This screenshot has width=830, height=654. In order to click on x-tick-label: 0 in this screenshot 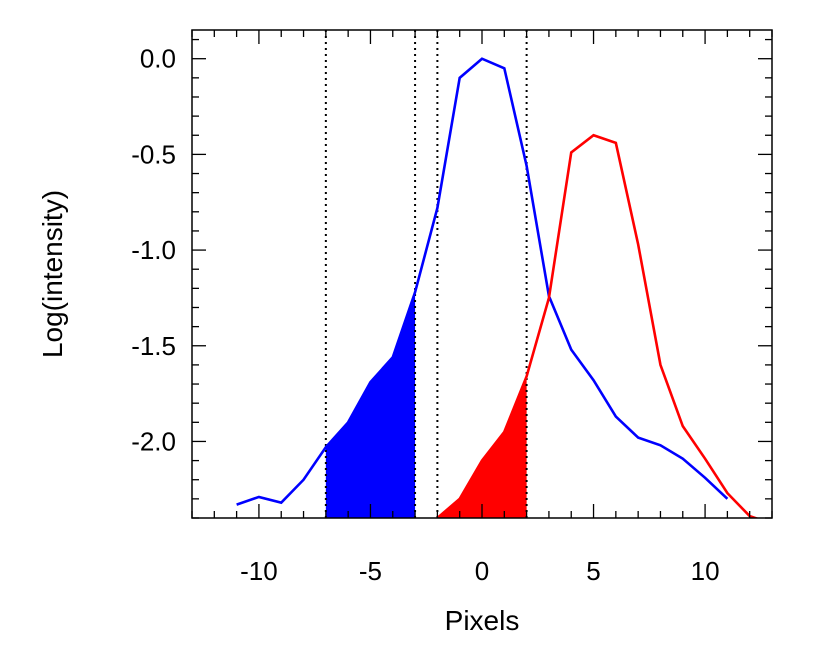, I will do `click(482, 571)`.